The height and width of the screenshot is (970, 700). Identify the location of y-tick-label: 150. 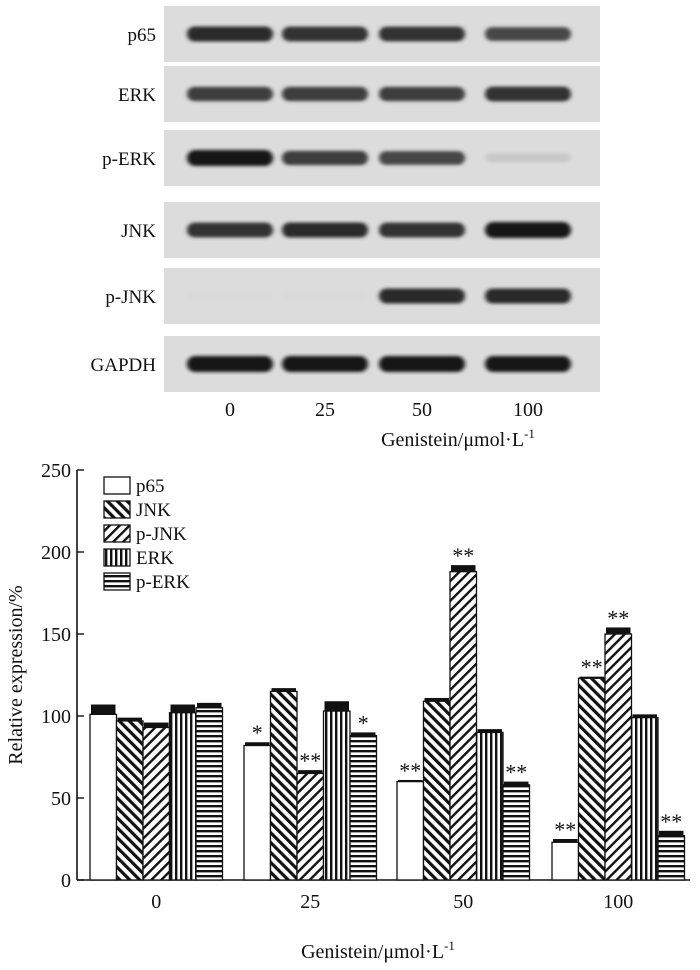
(56, 635).